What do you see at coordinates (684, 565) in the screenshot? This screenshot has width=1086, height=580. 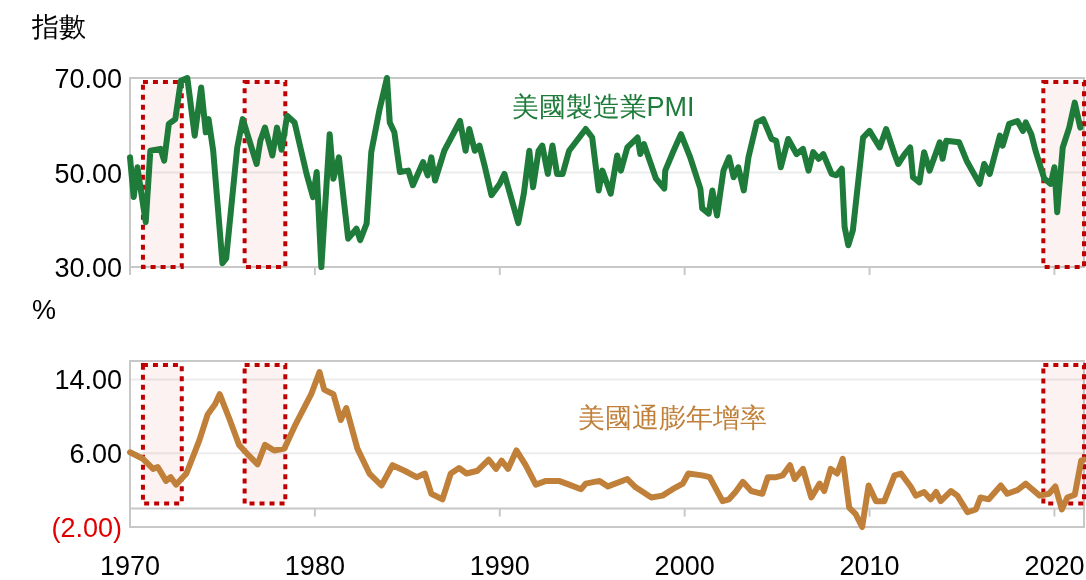 I see `x-tick-label: 2000` at bounding box center [684, 565].